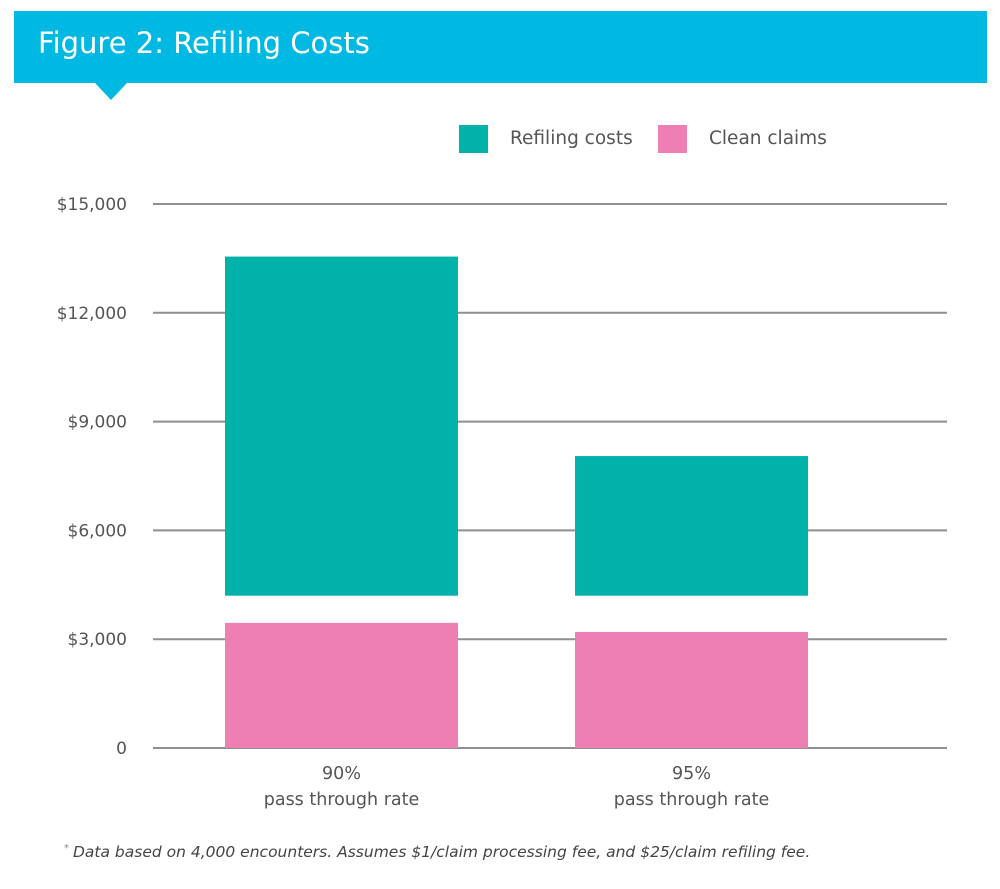 Image resolution: width=1000 pixels, height=889 pixels. Describe the element at coordinates (121, 749) in the screenshot. I see `y-tick-label: 0` at that location.